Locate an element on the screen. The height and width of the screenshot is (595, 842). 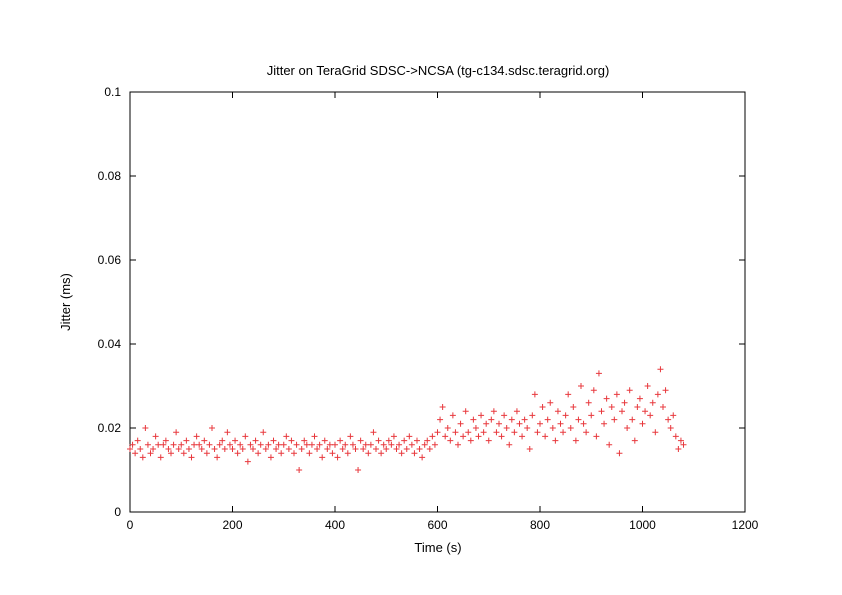
x-tick-label: 600 is located at coordinates (437, 525).